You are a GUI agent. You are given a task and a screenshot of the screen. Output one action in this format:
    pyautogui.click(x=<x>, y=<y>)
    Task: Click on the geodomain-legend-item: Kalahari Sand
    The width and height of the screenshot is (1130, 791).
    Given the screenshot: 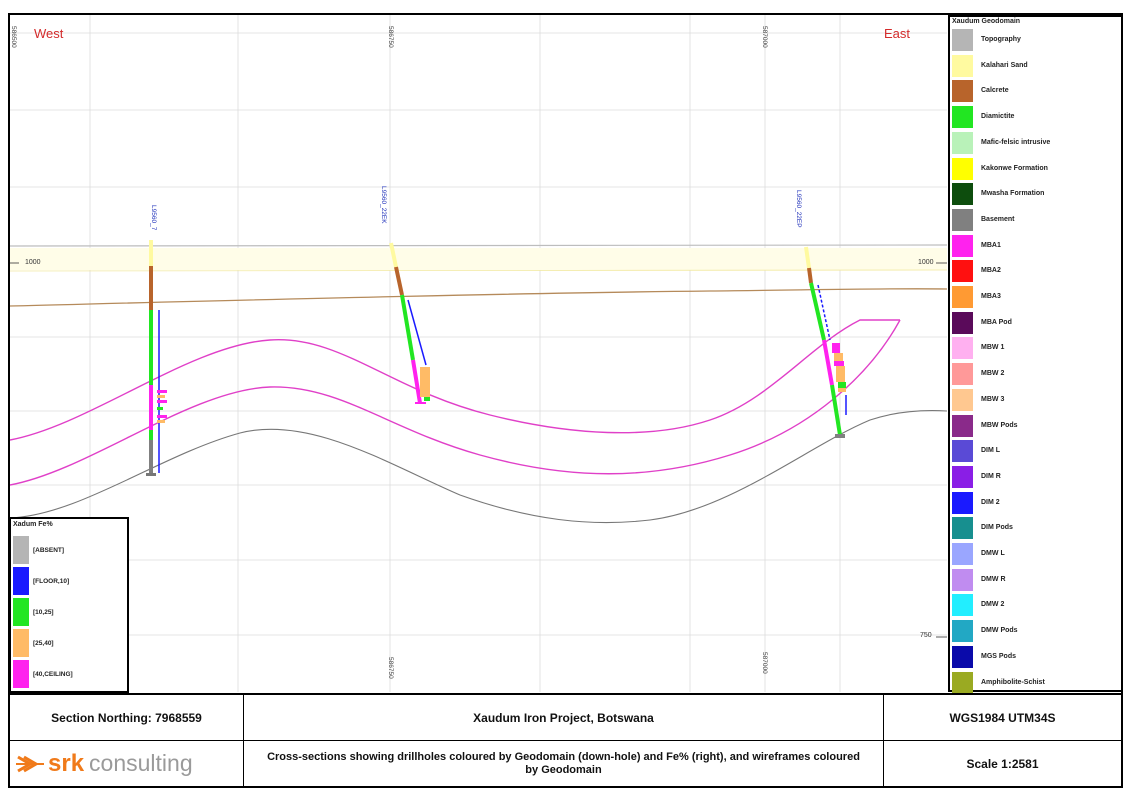 What is the action you would take?
    pyautogui.click(x=1035, y=65)
    